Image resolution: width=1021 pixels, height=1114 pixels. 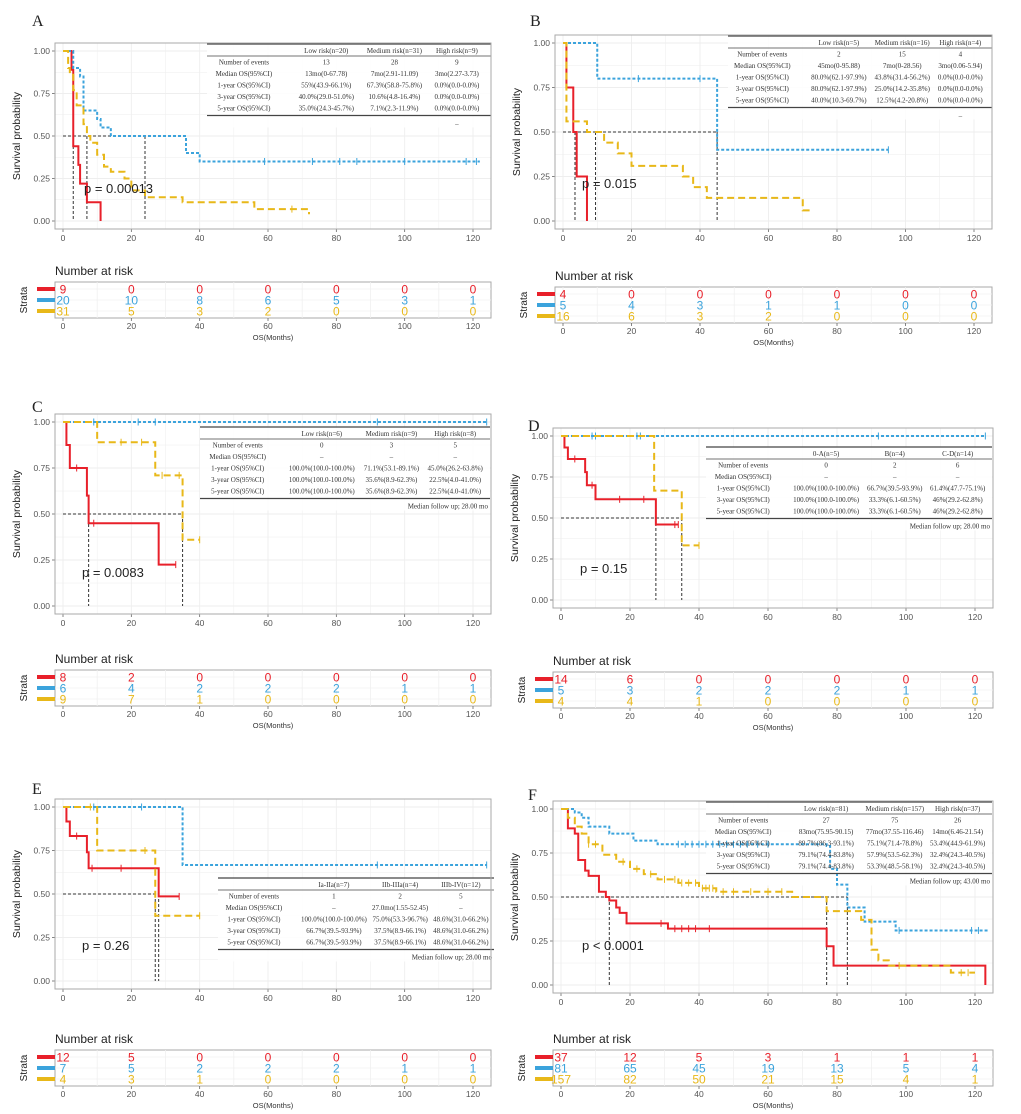 What do you see at coordinates (699, 1080) in the screenshot?
I see `risk-count: 50` at bounding box center [699, 1080].